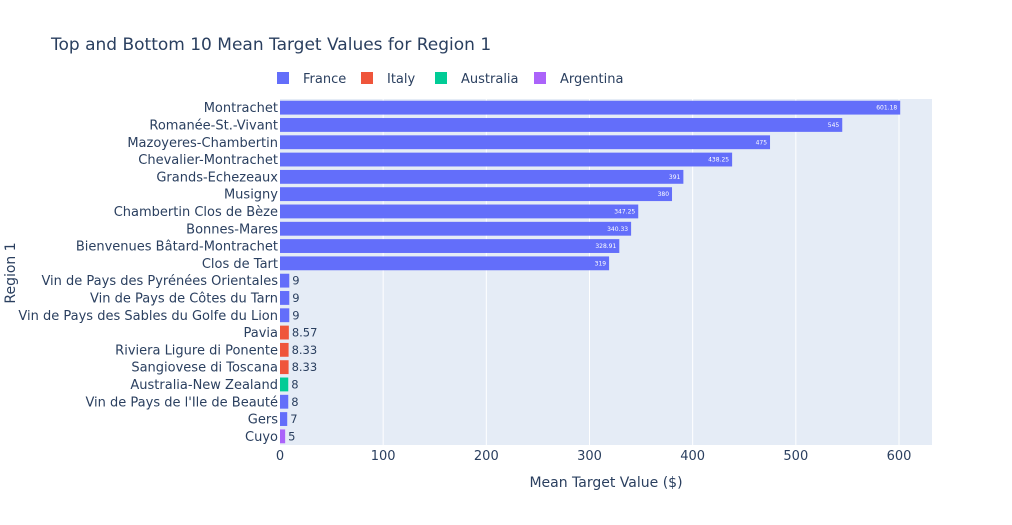  I want to click on y-axis-title: Region 1, so click(11, 272).